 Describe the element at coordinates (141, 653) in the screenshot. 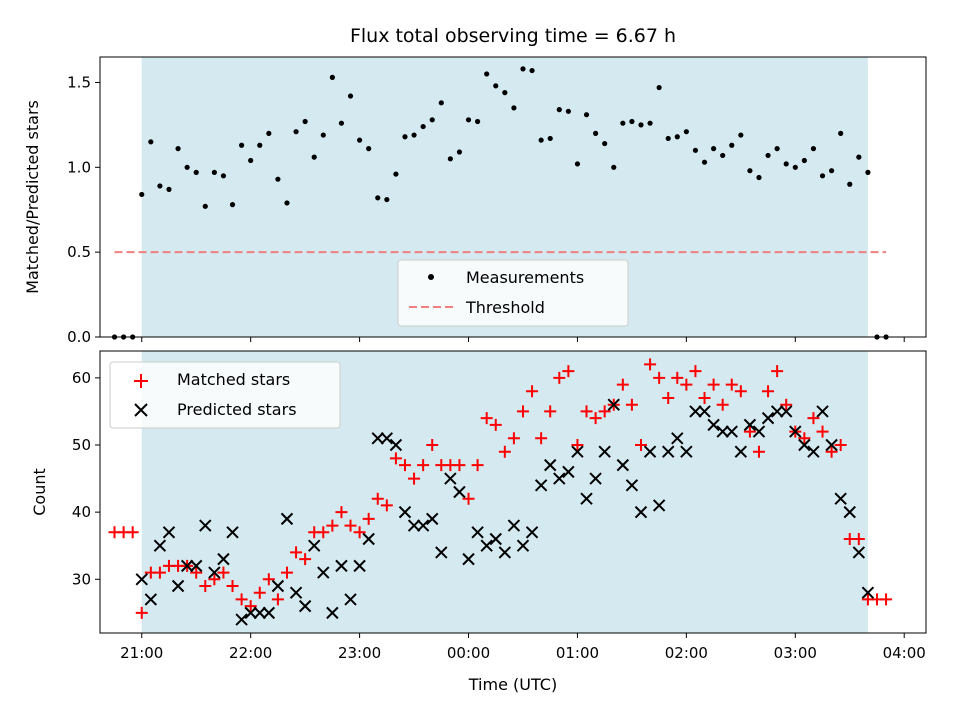

I see `bottom-x-tick-label: 21:00` at that location.